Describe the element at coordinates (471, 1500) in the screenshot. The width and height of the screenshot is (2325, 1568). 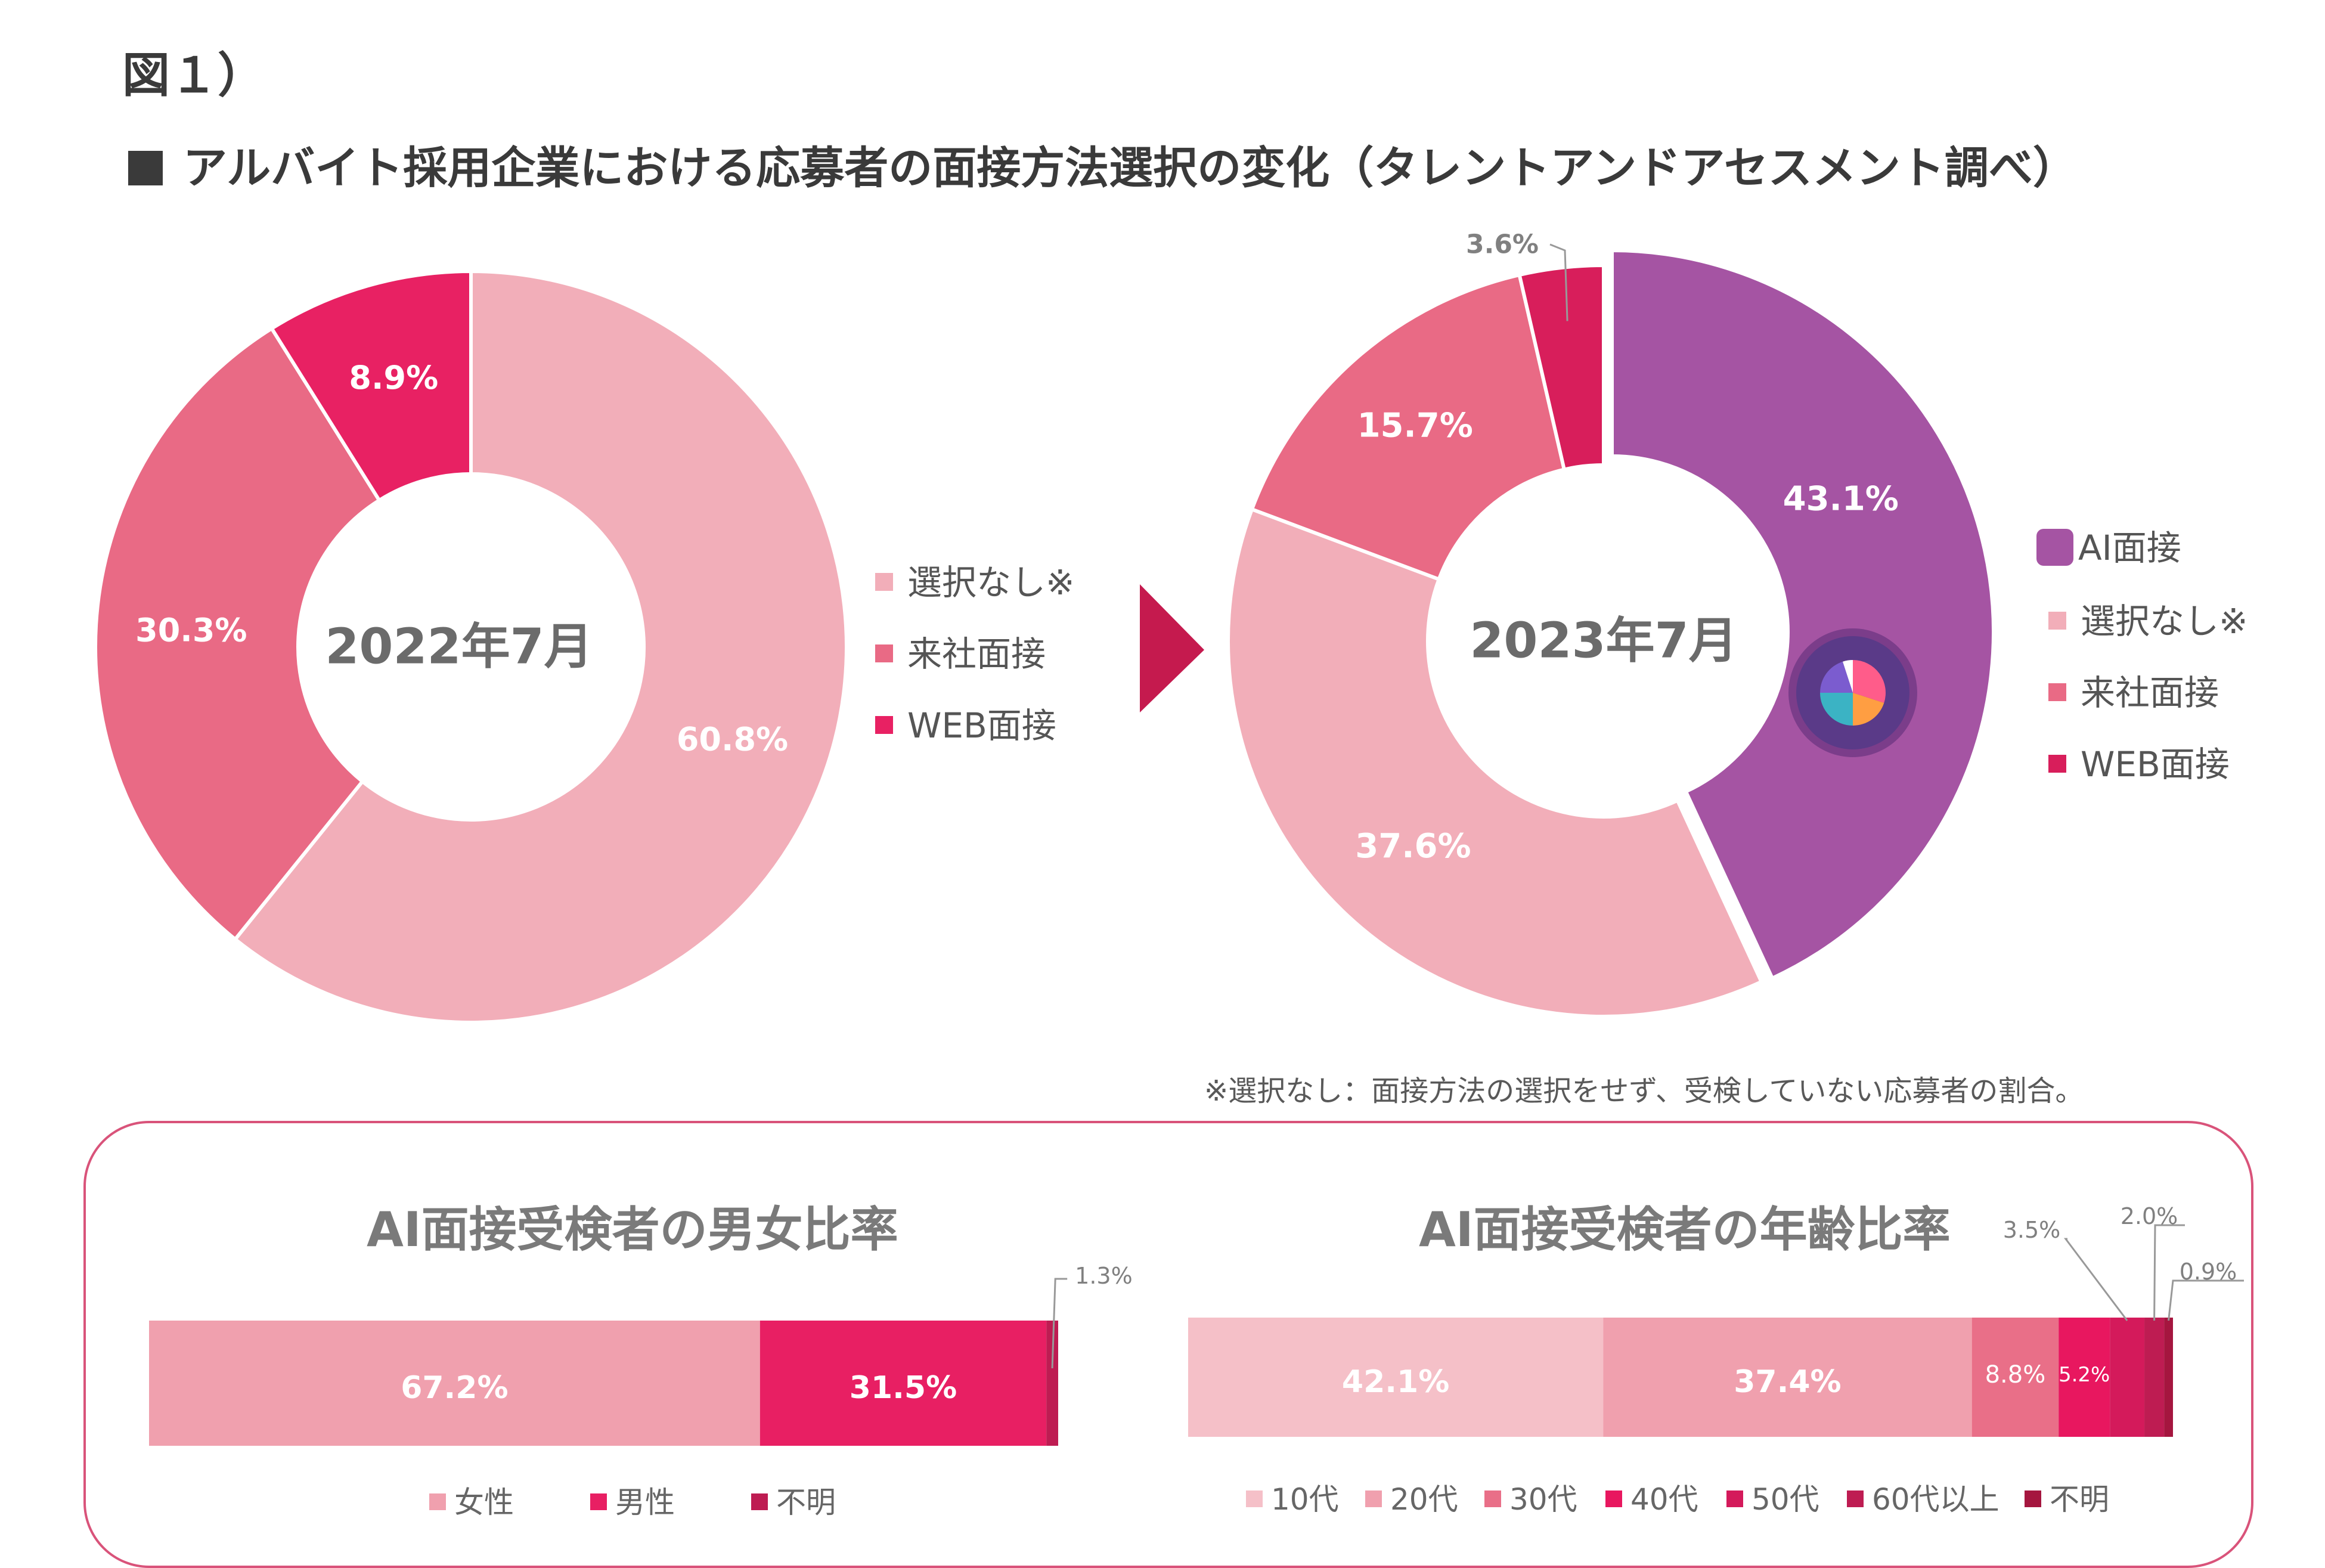
I see `gender-legend-0: 女性` at that location.